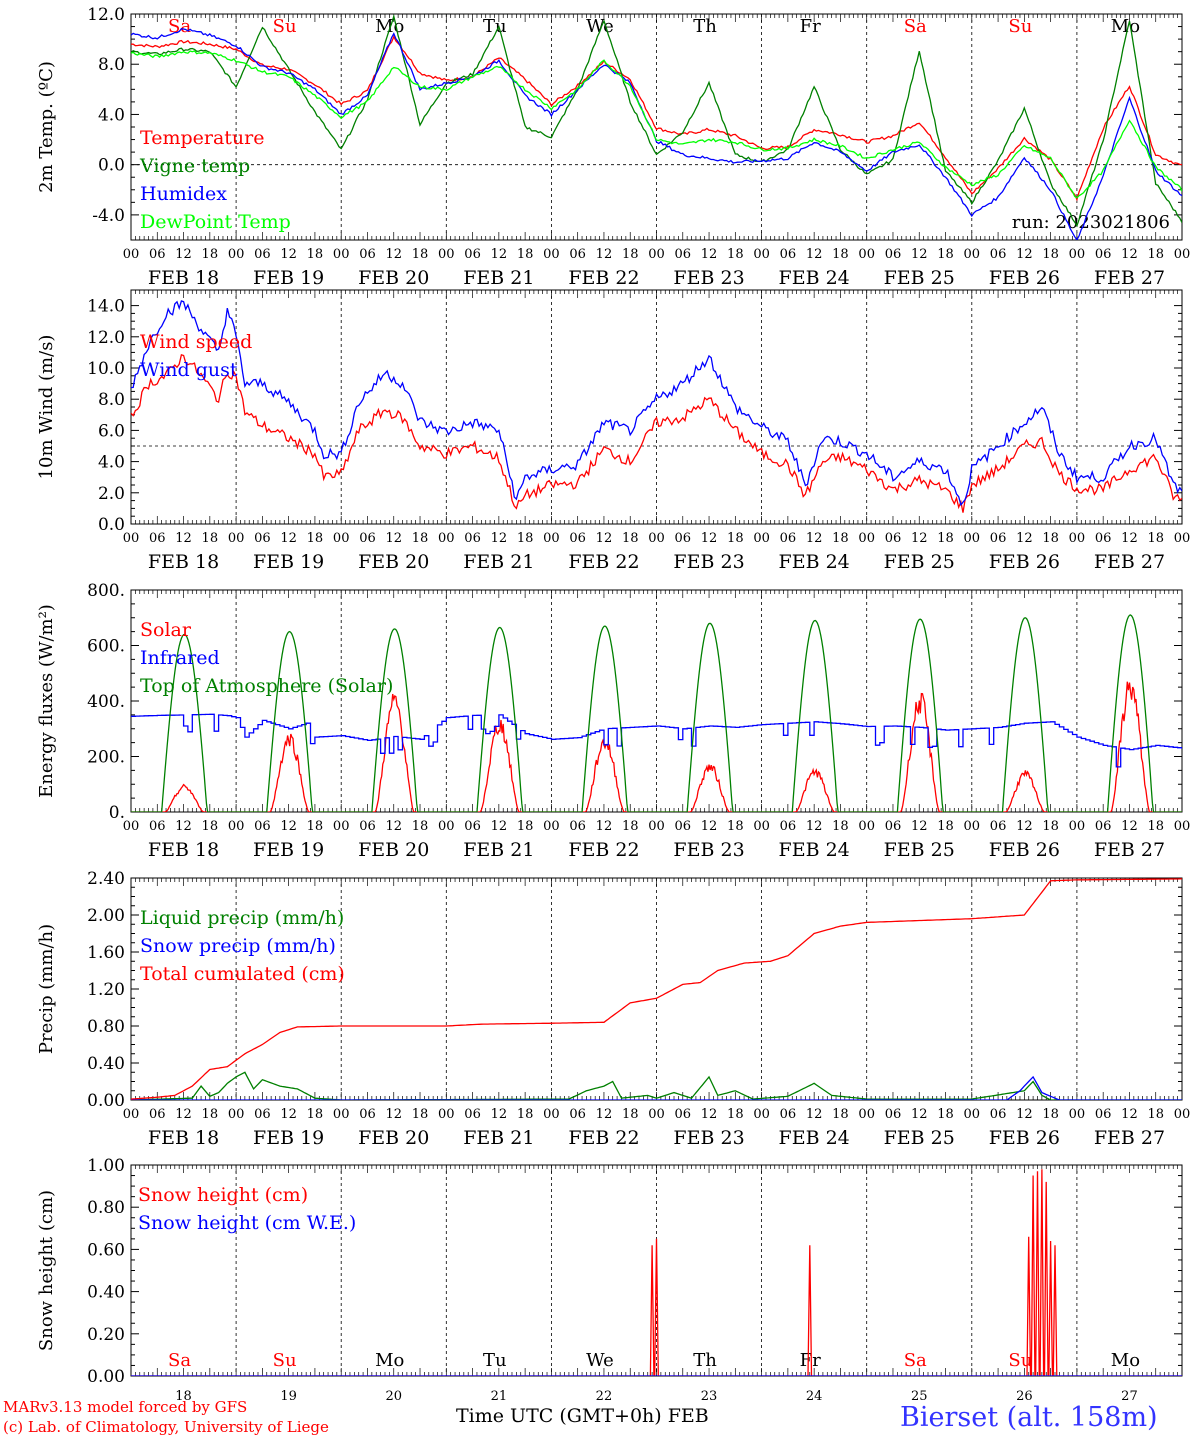 This screenshot has height=1440, width=1194. What do you see at coordinates (582, 1416) in the screenshot?
I see `time-axis-label: Time UTC (GMT+0h) FEB` at bounding box center [582, 1416].